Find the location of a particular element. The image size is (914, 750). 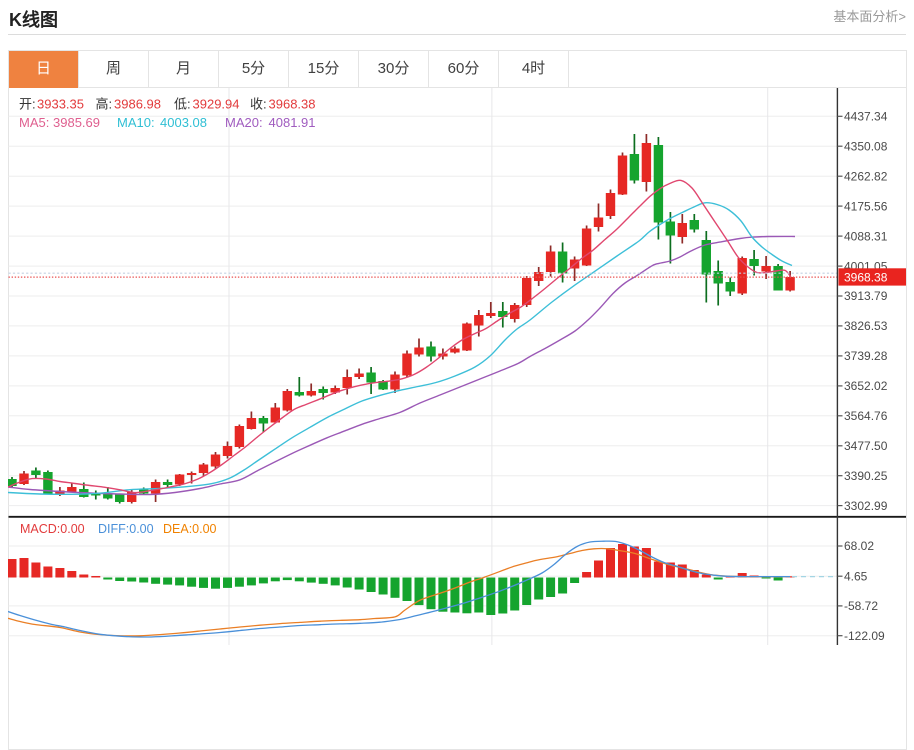

svg-text: 3652.02 is located at coordinates (866, 386).